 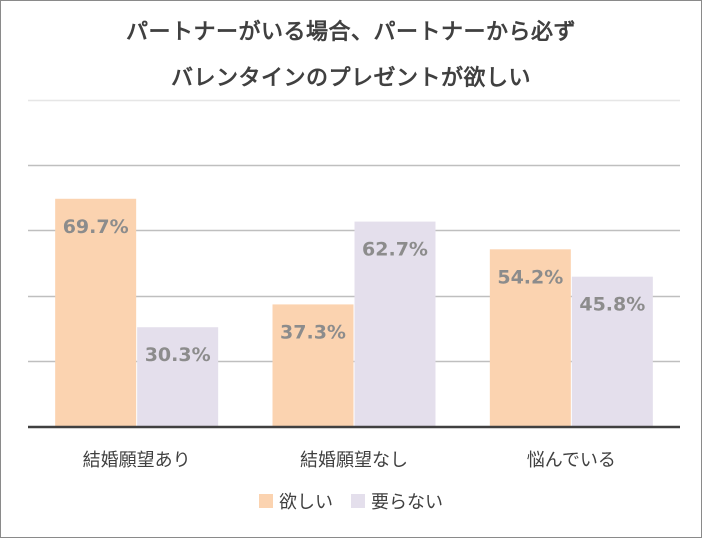 What do you see at coordinates (530, 277) in the screenshot?
I see `bar-value-label: 54.2%` at bounding box center [530, 277].